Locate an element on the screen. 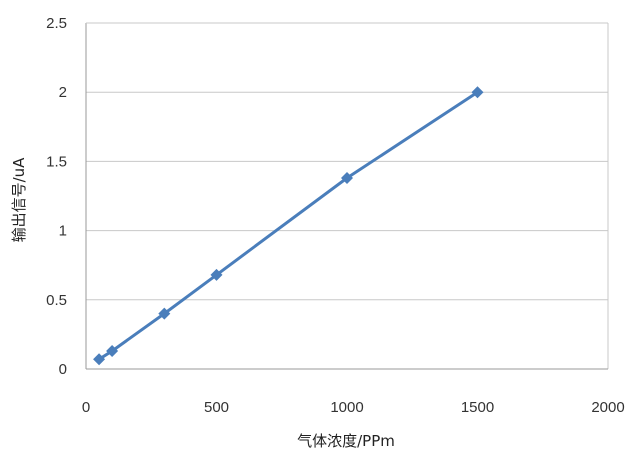  x-tick-label: 500 is located at coordinates (216, 407).